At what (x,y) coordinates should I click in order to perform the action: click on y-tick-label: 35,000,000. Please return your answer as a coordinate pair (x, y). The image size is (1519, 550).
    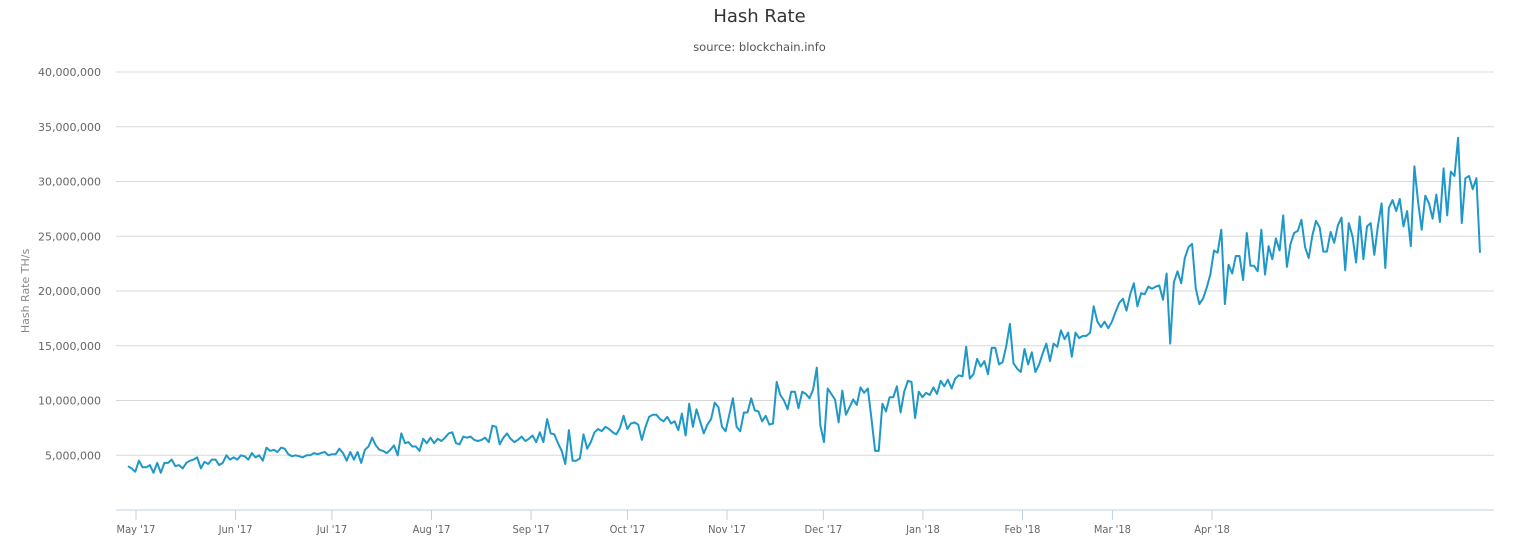
    Looking at the image, I should click on (69, 127).